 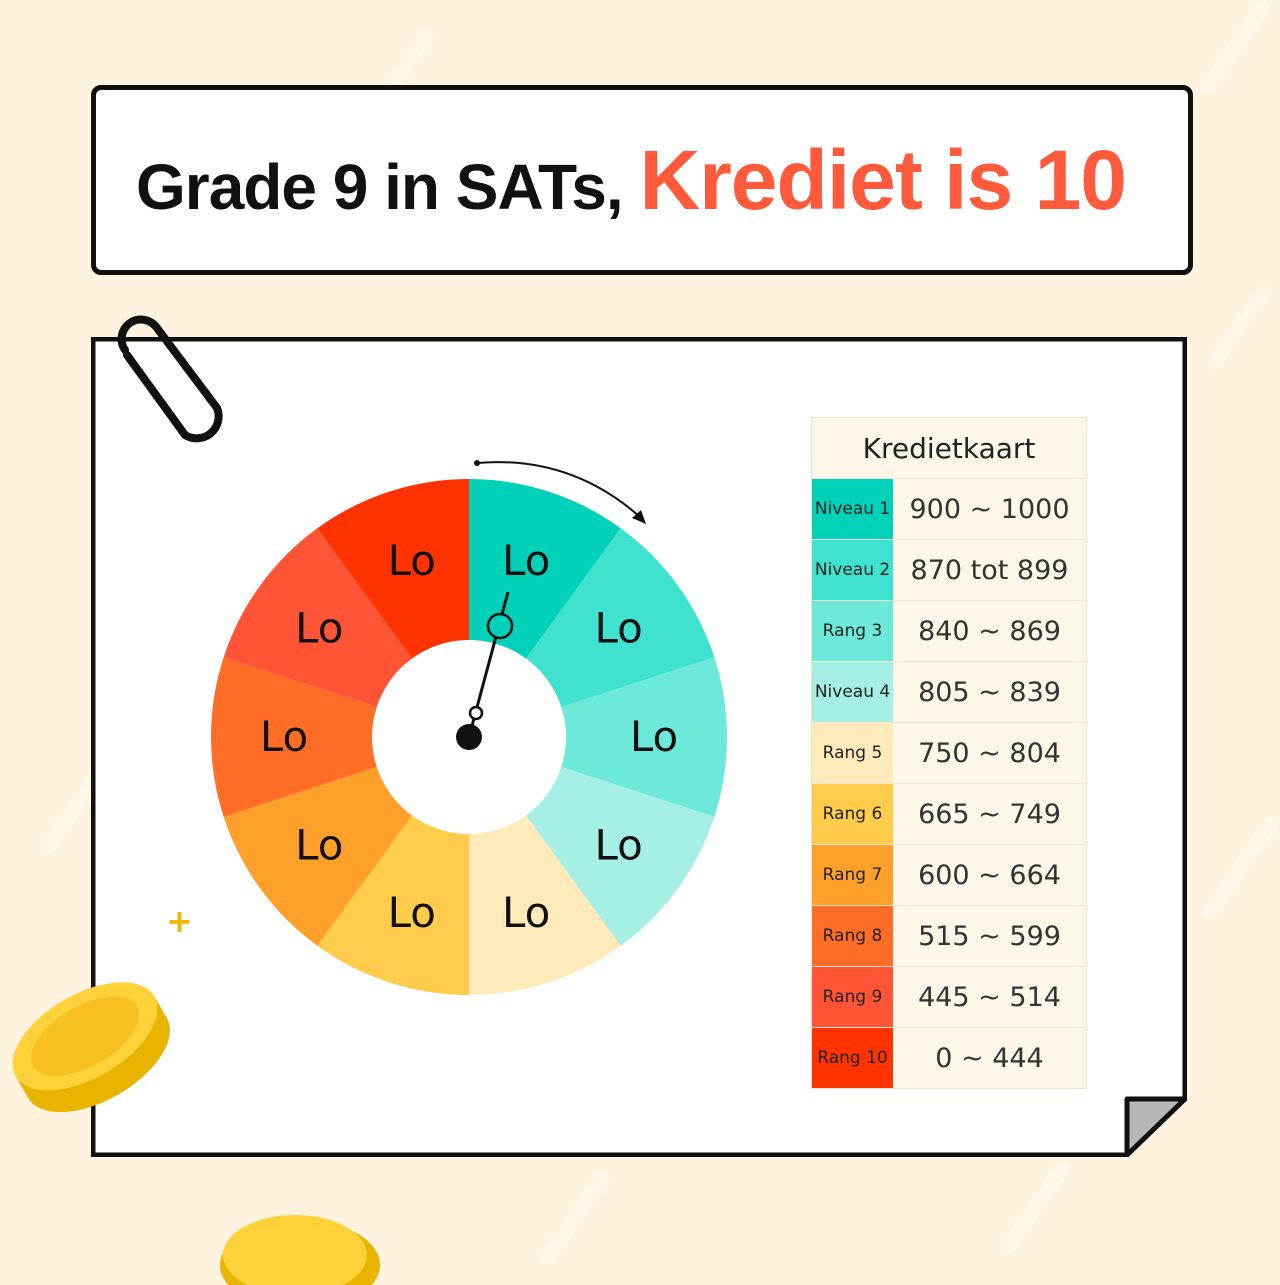 What do you see at coordinates (949, 448) in the screenshot?
I see `table-title: Kredietkaart` at bounding box center [949, 448].